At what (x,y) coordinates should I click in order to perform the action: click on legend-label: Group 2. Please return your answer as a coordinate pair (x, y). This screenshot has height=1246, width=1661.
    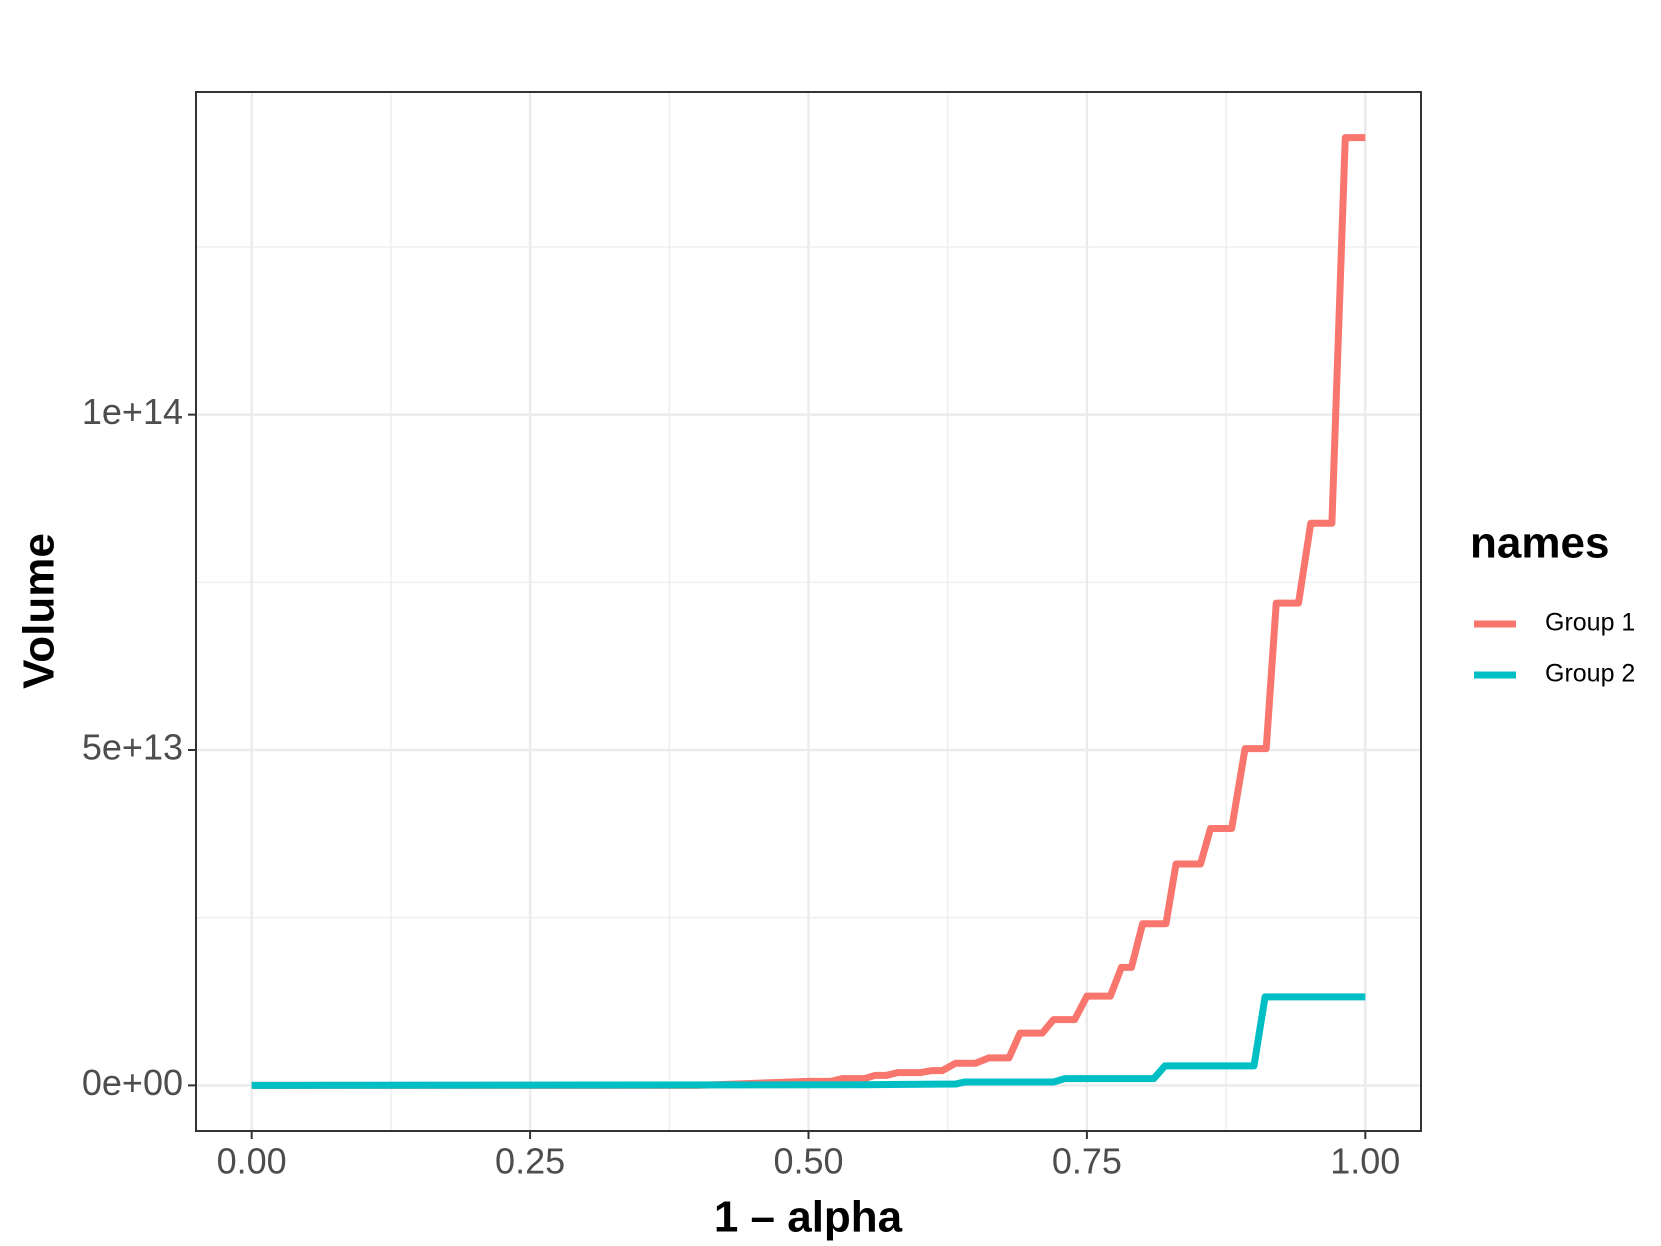
    Looking at the image, I should click on (1590, 674).